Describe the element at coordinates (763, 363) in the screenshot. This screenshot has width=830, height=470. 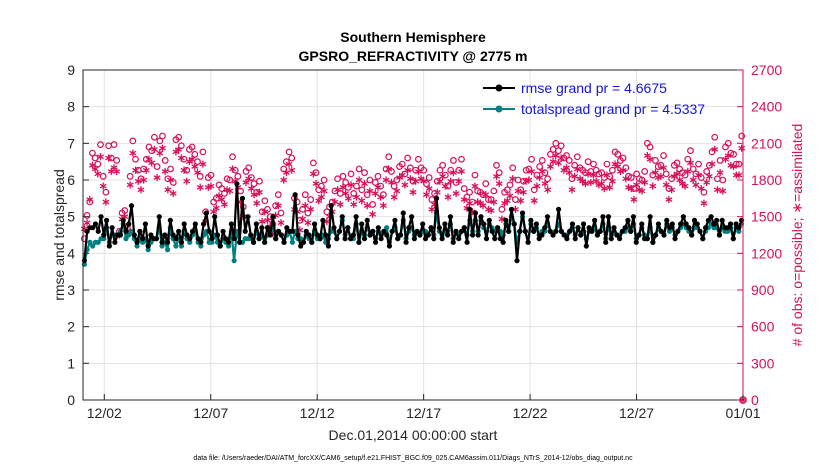
I see `y-right-tick-label: 300` at that location.